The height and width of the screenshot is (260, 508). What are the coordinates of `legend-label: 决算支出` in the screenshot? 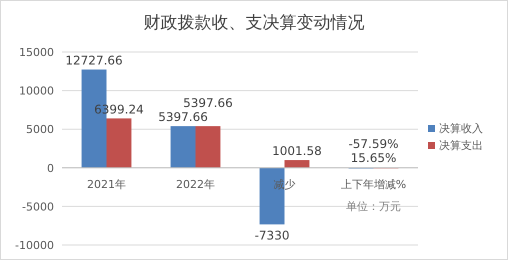 It's located at (461, 145).